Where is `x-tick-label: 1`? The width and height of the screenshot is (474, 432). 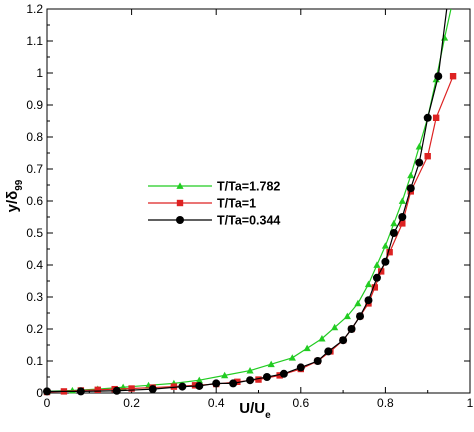
x-tick-label: 1 is located at coordinates (470, 403).